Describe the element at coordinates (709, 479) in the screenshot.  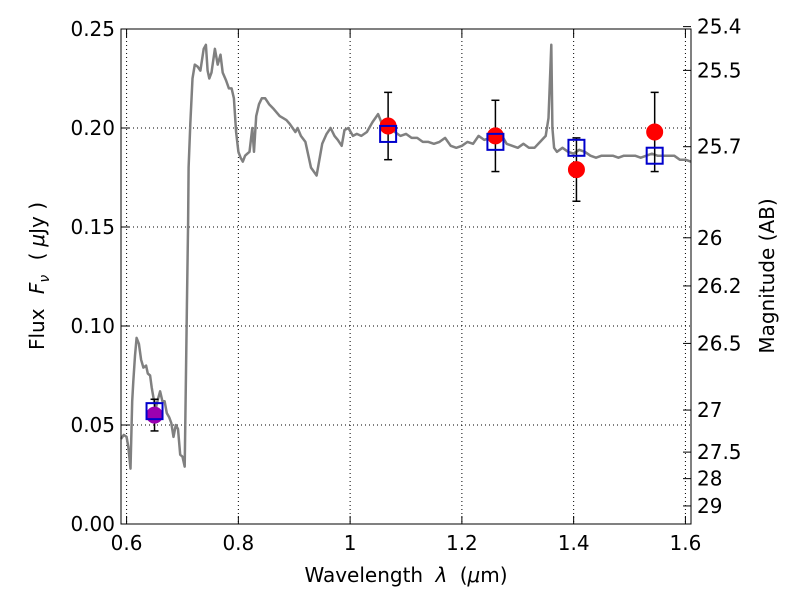
I see `y2-tick-label: 28` at that location.